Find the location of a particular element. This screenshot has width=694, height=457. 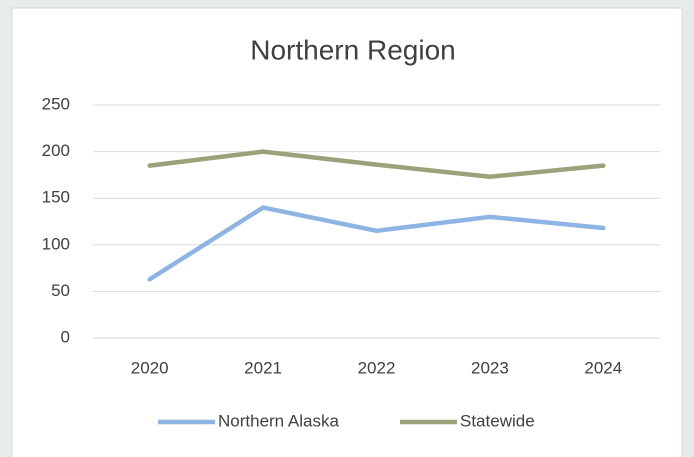

y-tick-label: 200 is located at coordinates (56, 150).